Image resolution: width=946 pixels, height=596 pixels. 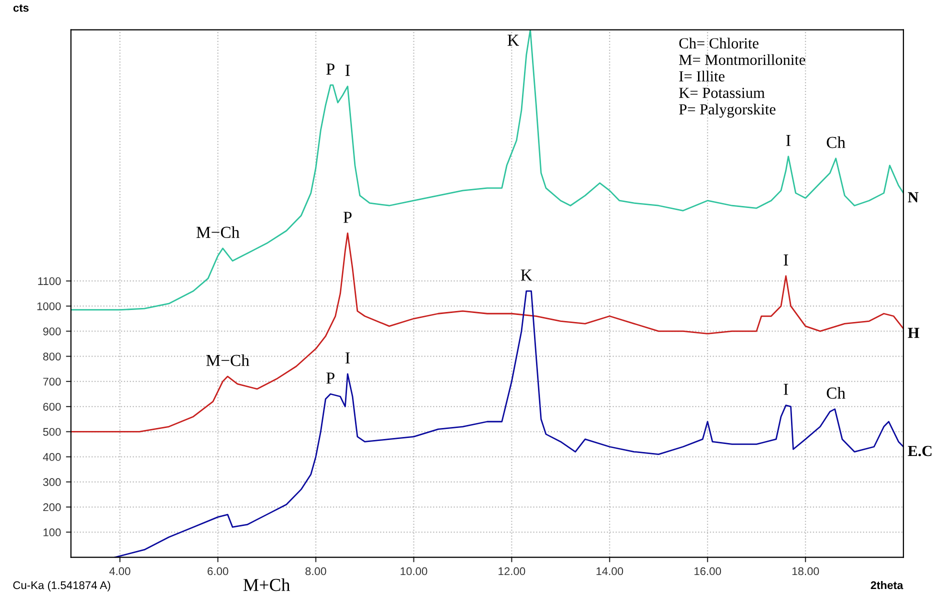 I want to click on x-tick-label: 6.00, so click(x=218, y=571).